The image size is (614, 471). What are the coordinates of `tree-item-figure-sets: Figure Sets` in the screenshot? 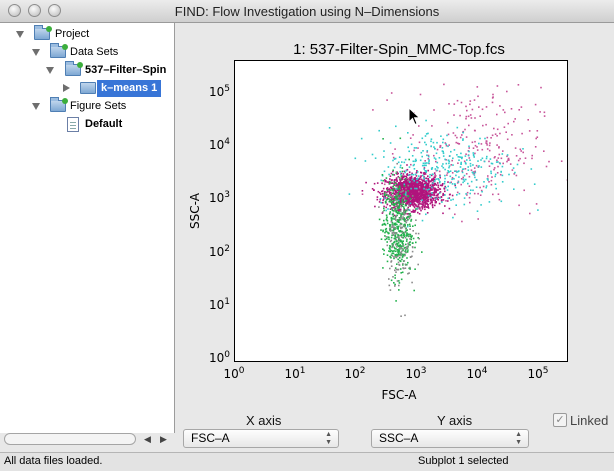 It's located at (87, 106).